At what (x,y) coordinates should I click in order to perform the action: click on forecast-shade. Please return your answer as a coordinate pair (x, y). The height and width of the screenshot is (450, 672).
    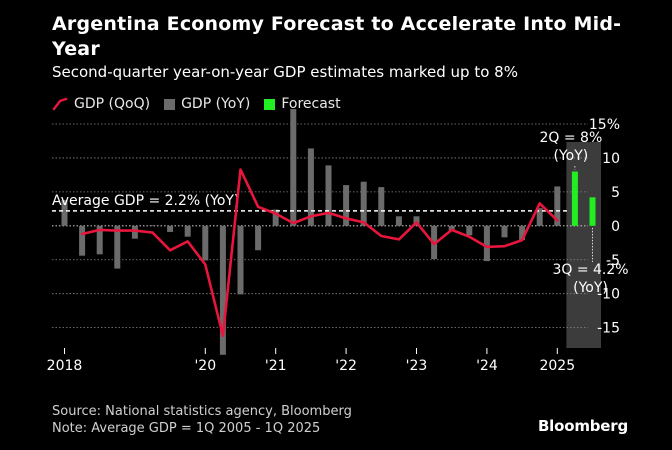
    Looking at the image, I should click on (583, 245).